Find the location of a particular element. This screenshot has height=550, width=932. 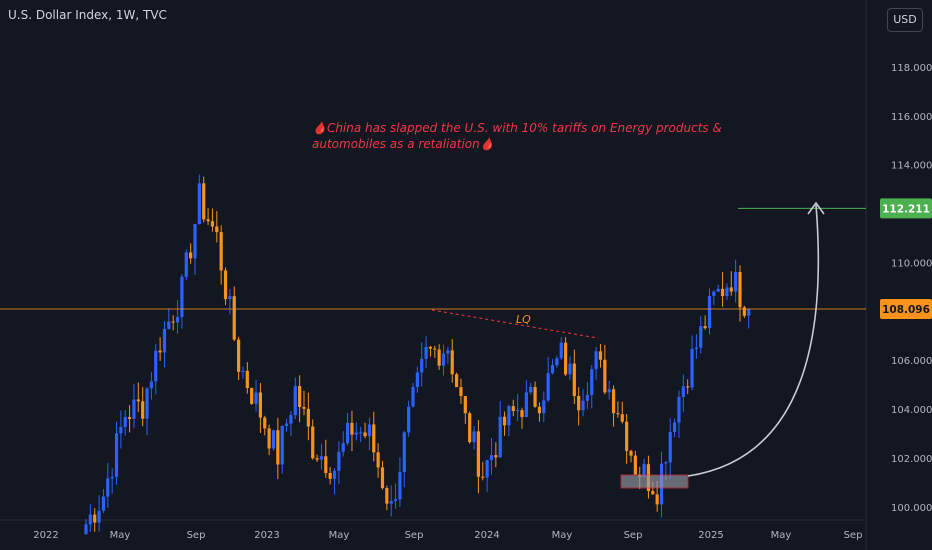

y-tick-label: 102.000 is located at coordinates (911, 459).